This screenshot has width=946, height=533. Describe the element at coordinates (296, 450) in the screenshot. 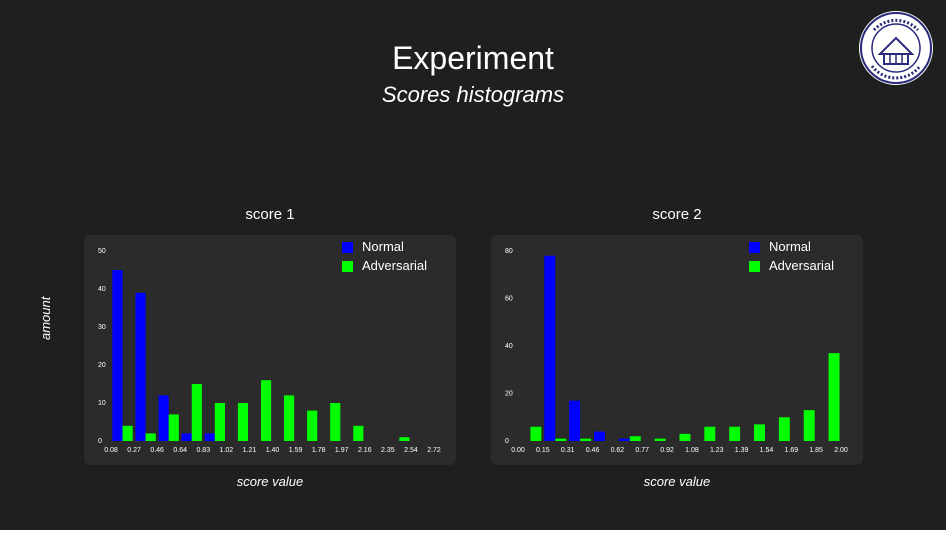

I see `x-tick-label: 1.59` at that location.